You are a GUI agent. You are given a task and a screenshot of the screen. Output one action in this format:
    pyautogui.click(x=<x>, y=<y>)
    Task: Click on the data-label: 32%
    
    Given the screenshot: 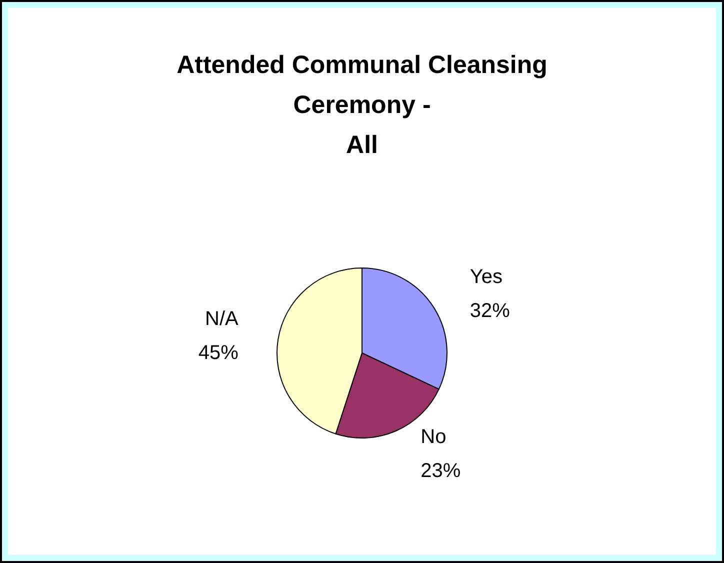 What is the action you would take?
    pyautogui.click(x=490, y=311)
    